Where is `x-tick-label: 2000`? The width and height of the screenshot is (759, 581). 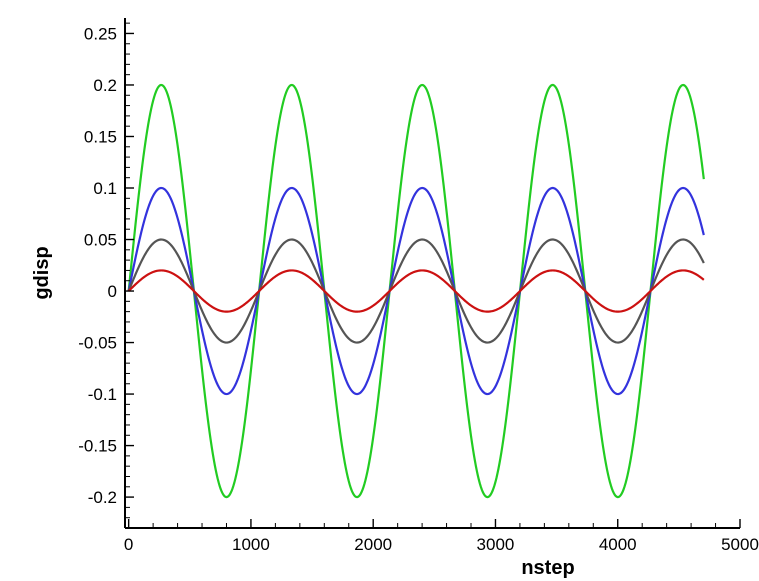
x-tick-label: 2000 is located at coordinates (373, 544).